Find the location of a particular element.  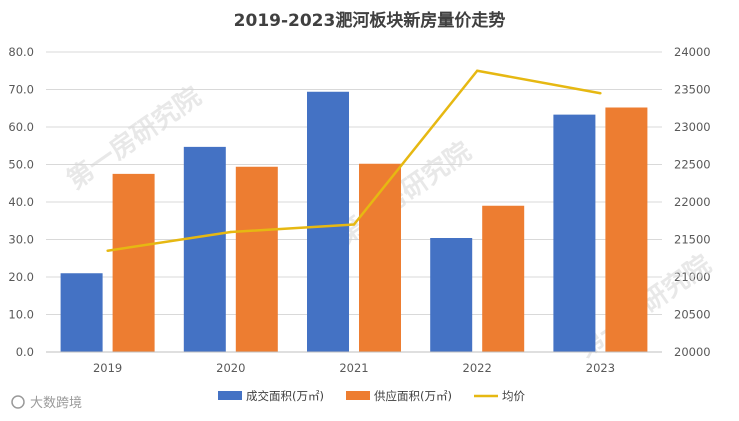

watermark-text: 第一房研究院 is located at coordinates (404, 193).